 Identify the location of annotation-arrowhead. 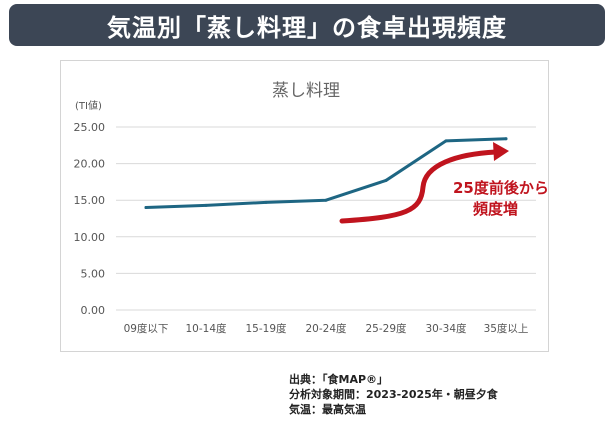
(501, 151).